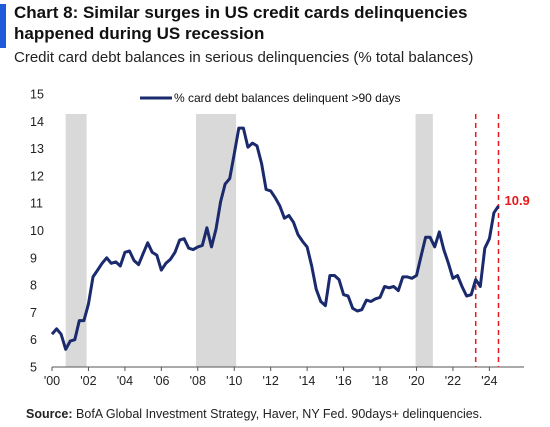 The image size is (550, 427). Describe the element at coordinates (33, 313) in the screenshot. I see `y-tick-label: 7` at that location.